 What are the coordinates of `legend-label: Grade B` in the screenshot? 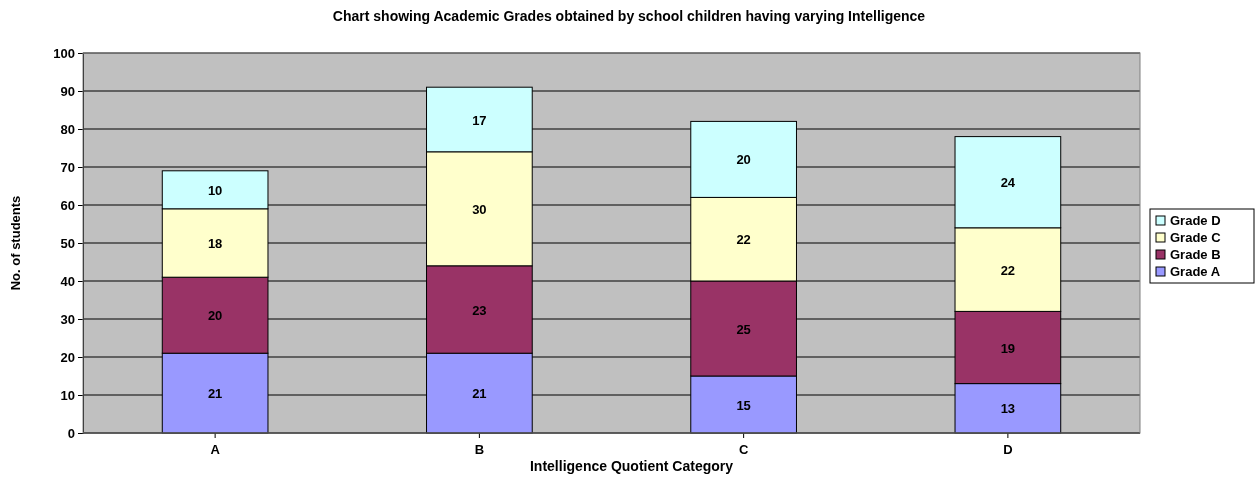 It's located at (1195, 254).